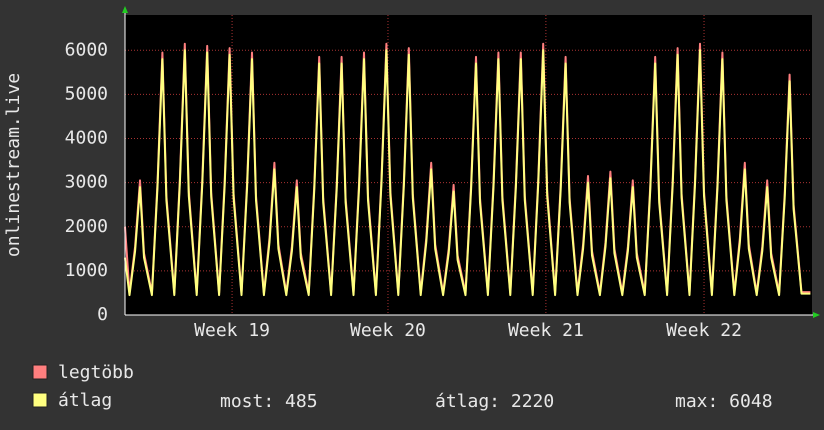 The height and width of the screenshot is (430, 824). What do you see at coordinates (13, 165) in the screenshot?
I see `y-axis-label: onlinestream.live` at bounding box center [13, 165].